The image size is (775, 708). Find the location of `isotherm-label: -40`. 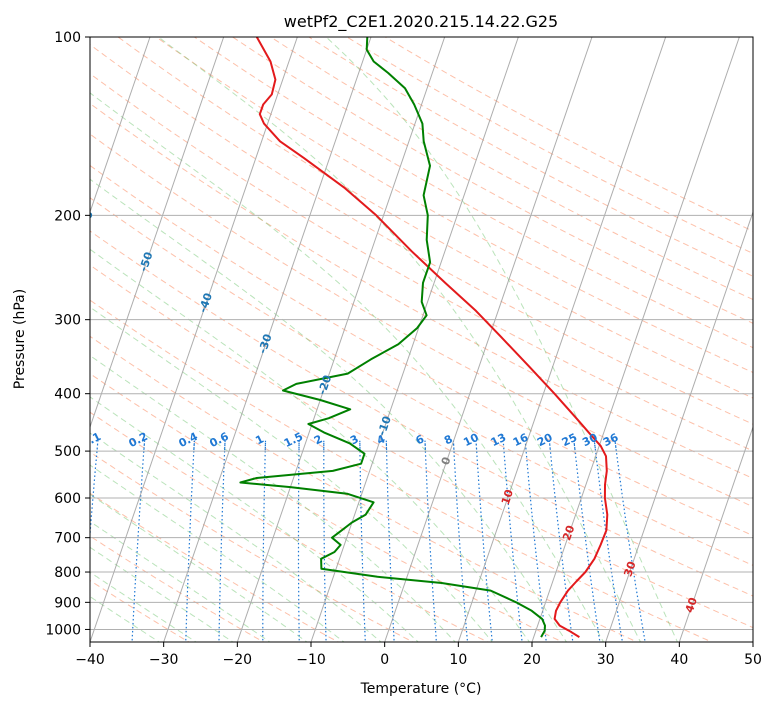

isotherm-label: -40 is located at coordinates (205, 302).